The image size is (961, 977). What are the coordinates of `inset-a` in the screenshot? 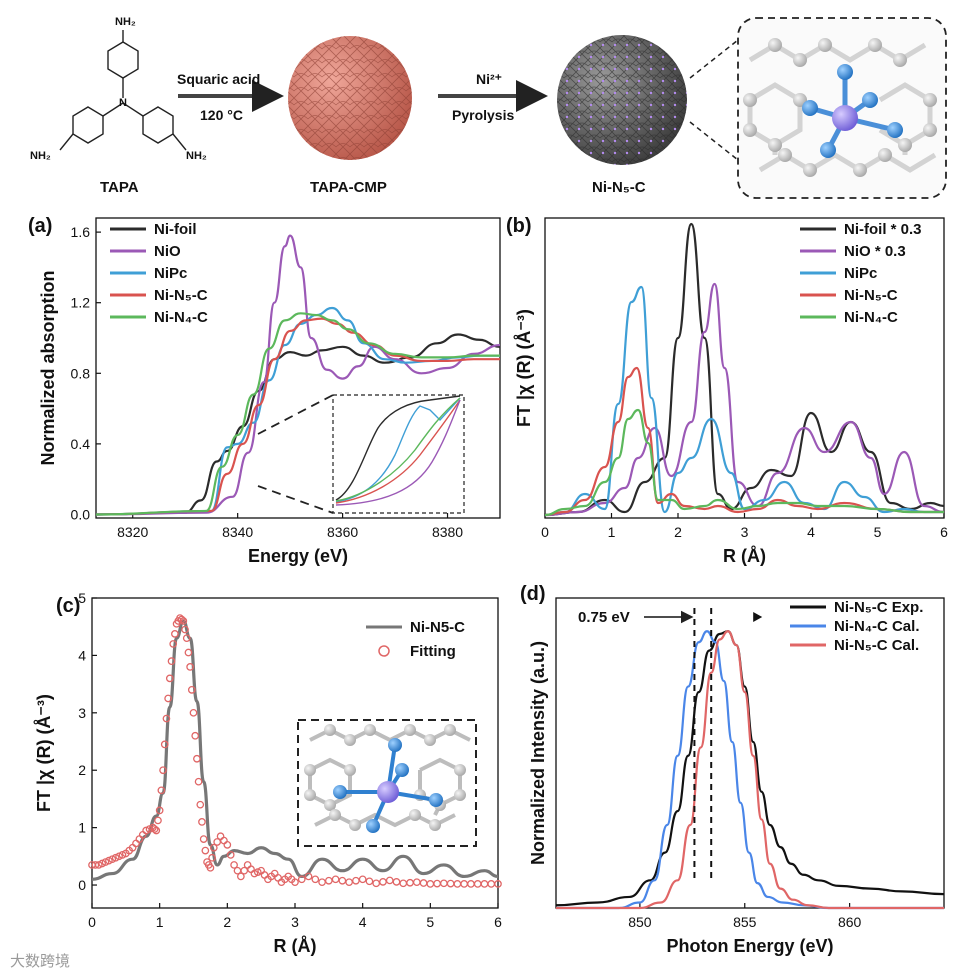 It's located at (361, 454).